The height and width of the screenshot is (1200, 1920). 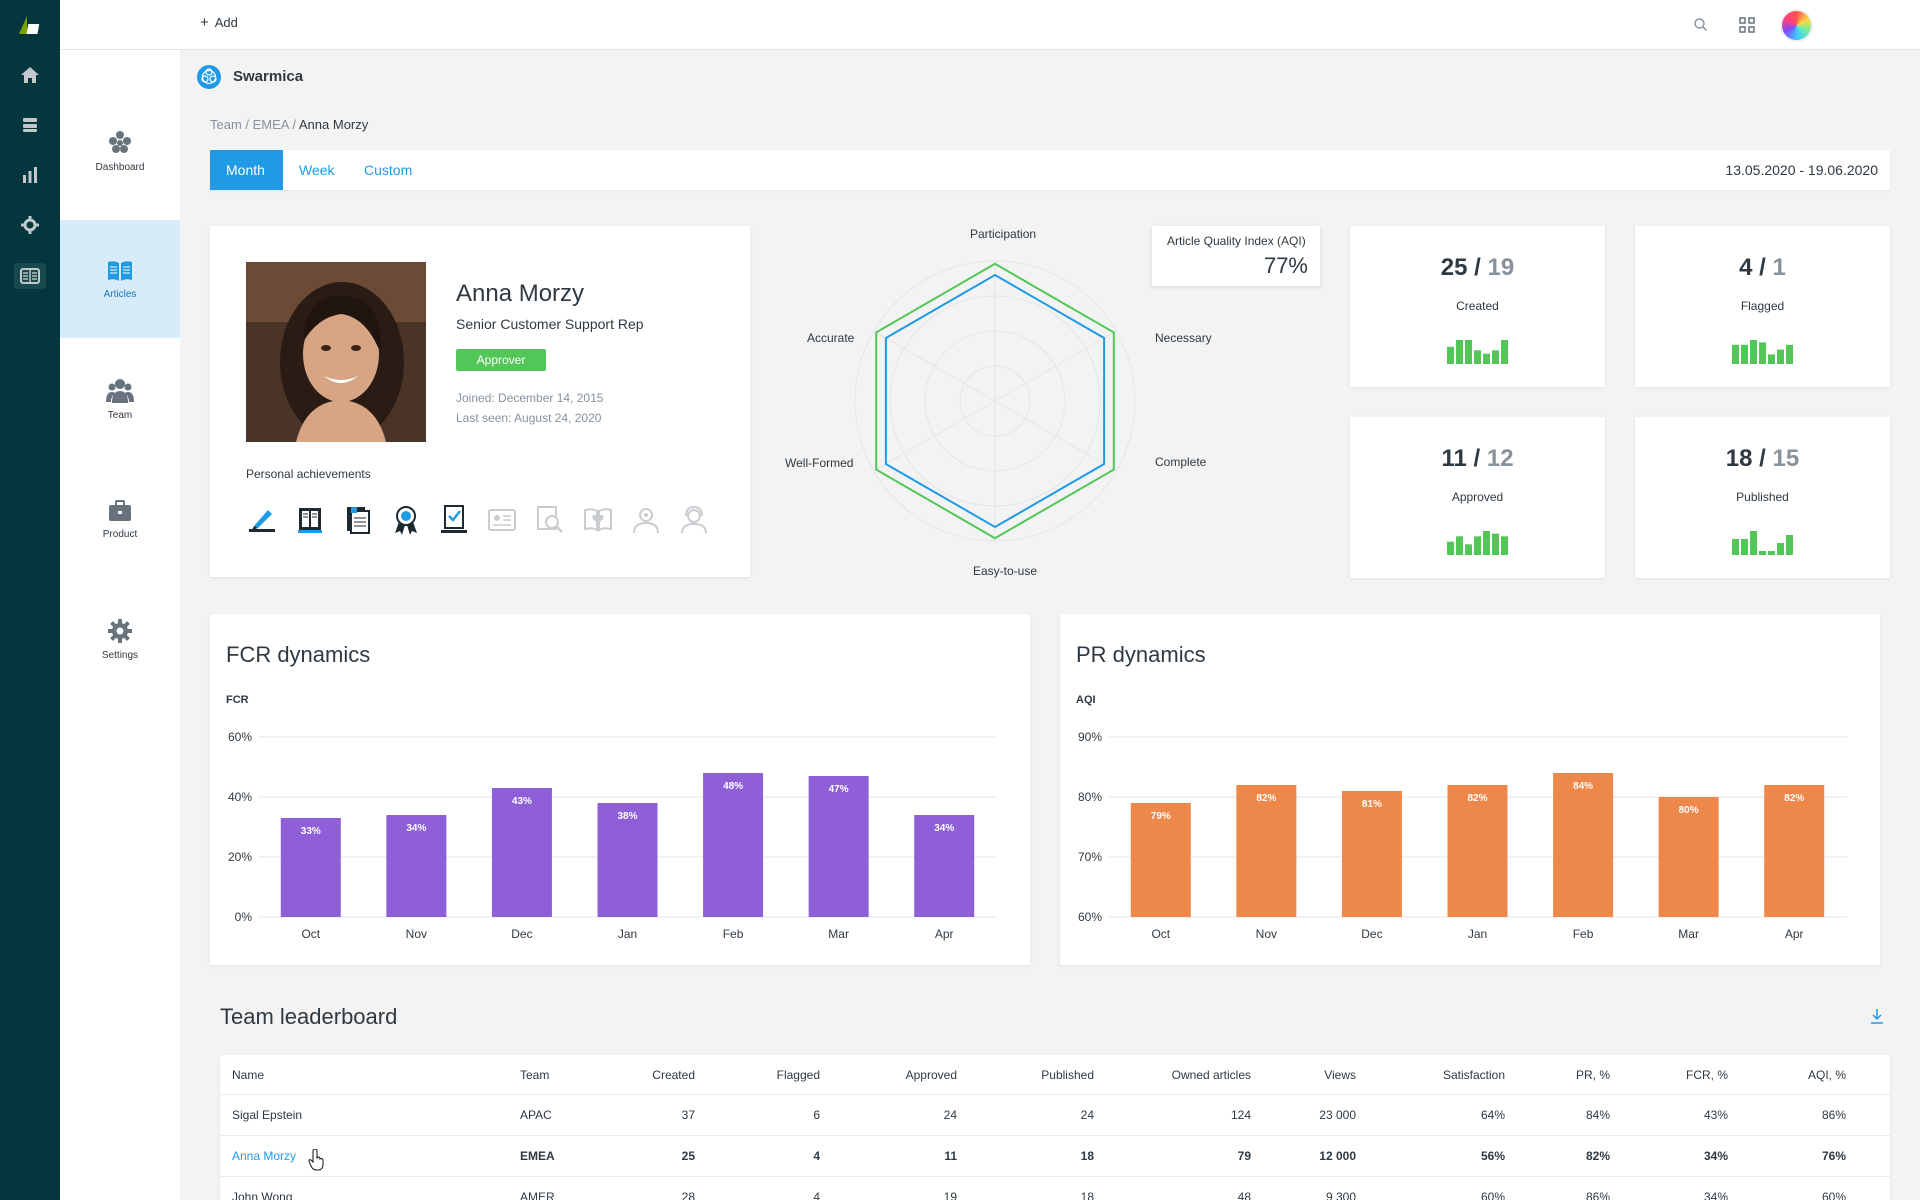 I want to click on last-seen-date: Last seen: August 24, 2020, so click(x=529, y=418).